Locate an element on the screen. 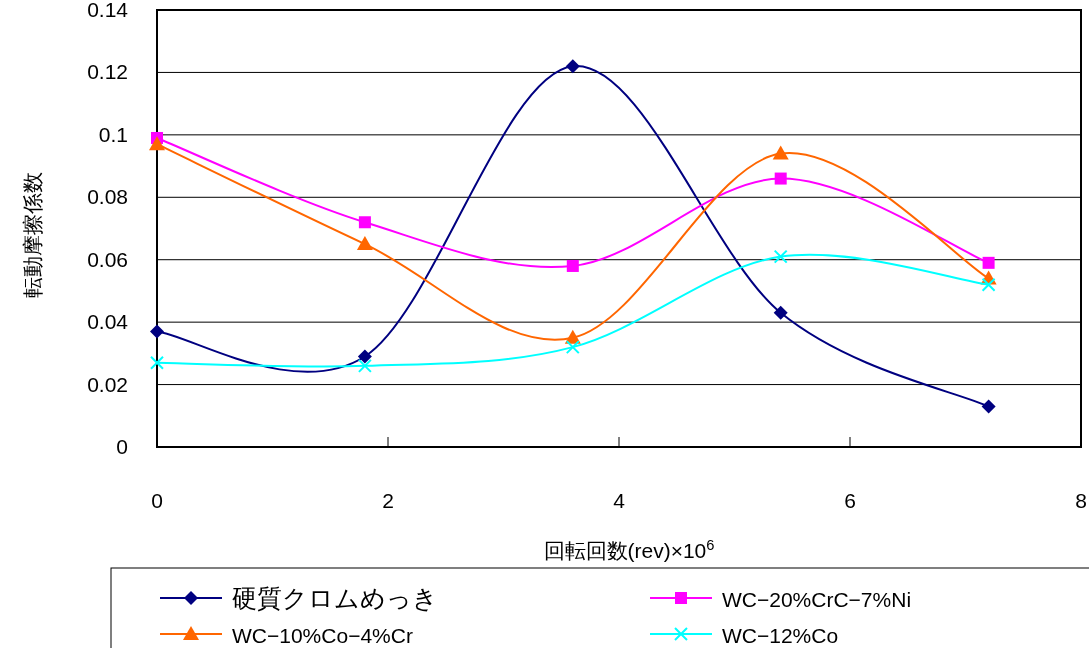 Image resolution: width=1089 pixels, height=648 pixels. y-tick-label: 0.14 is located at coordinates (108, 10).